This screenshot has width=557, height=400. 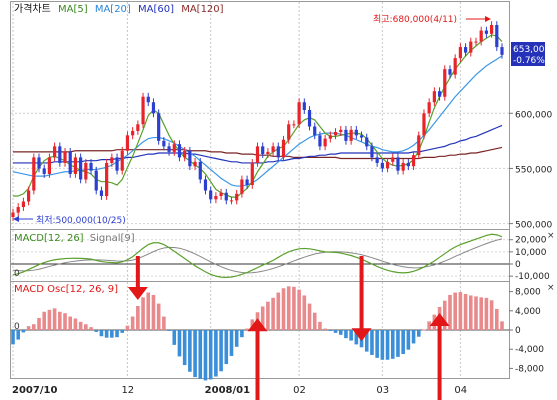 I want to click on macd-signal-label: Signal[9], so click(x=112, y=238).